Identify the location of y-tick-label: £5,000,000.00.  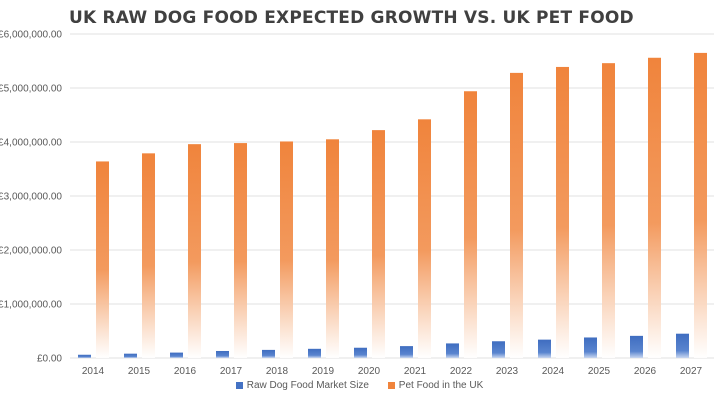
(31, 89).